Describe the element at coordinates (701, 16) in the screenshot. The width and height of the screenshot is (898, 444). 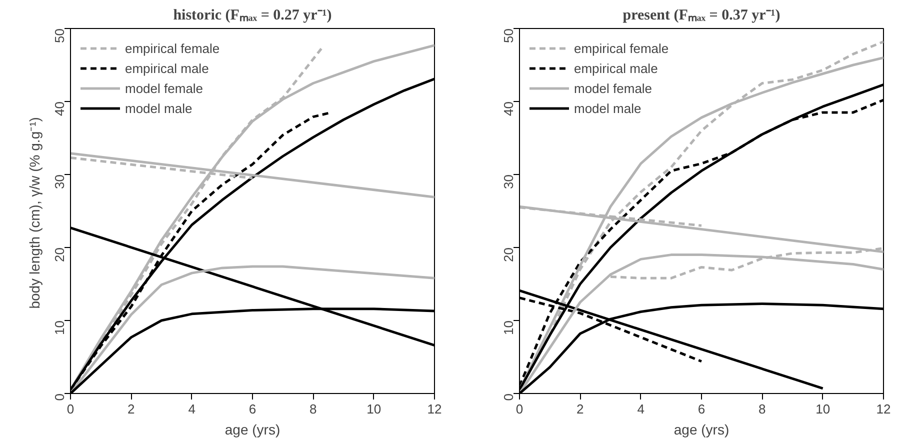
I see `chart-title: present (Fₘₐₓ = 0.37 yr⁻¹)` at that location.